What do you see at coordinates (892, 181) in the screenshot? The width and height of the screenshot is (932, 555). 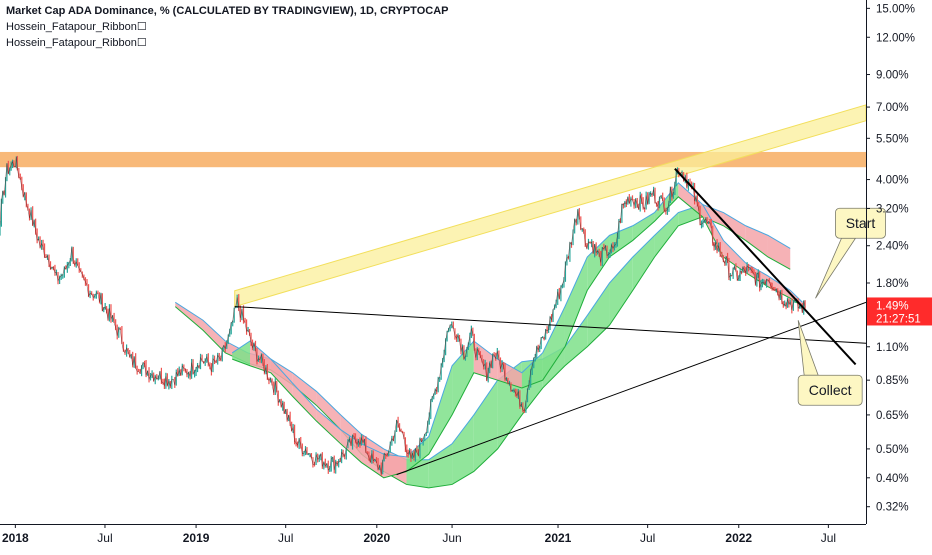 I see `y-tick-label: 4.00%` at bounding box center [892, 181].